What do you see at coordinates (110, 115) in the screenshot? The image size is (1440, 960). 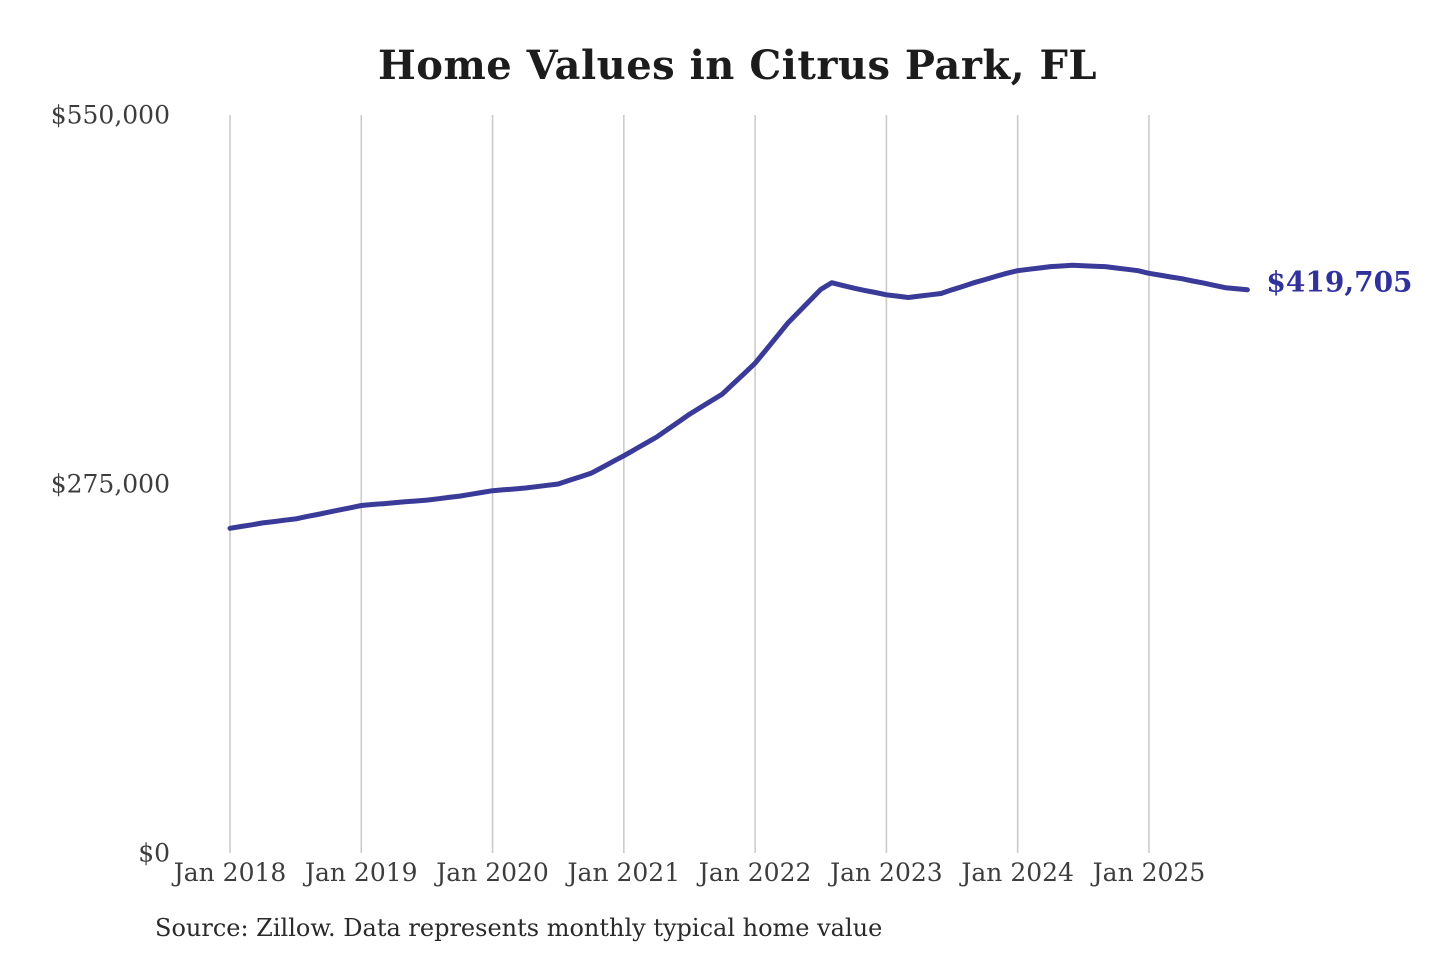 I see `y-tick-label-550000: $550,000` at bounding box center [110, 115].